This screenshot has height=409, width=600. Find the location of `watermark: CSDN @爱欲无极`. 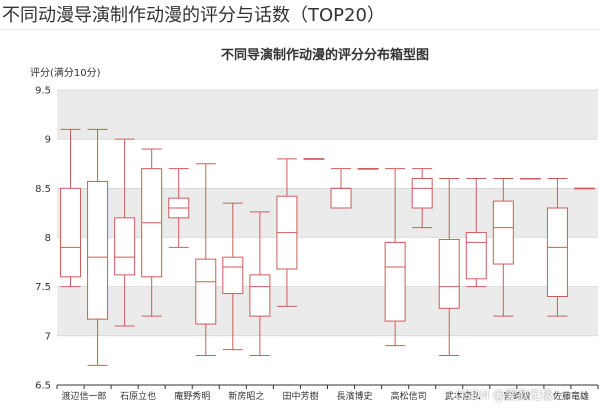

watermark: CSDN @爱欲无极 is located at coordinates (504, 395).